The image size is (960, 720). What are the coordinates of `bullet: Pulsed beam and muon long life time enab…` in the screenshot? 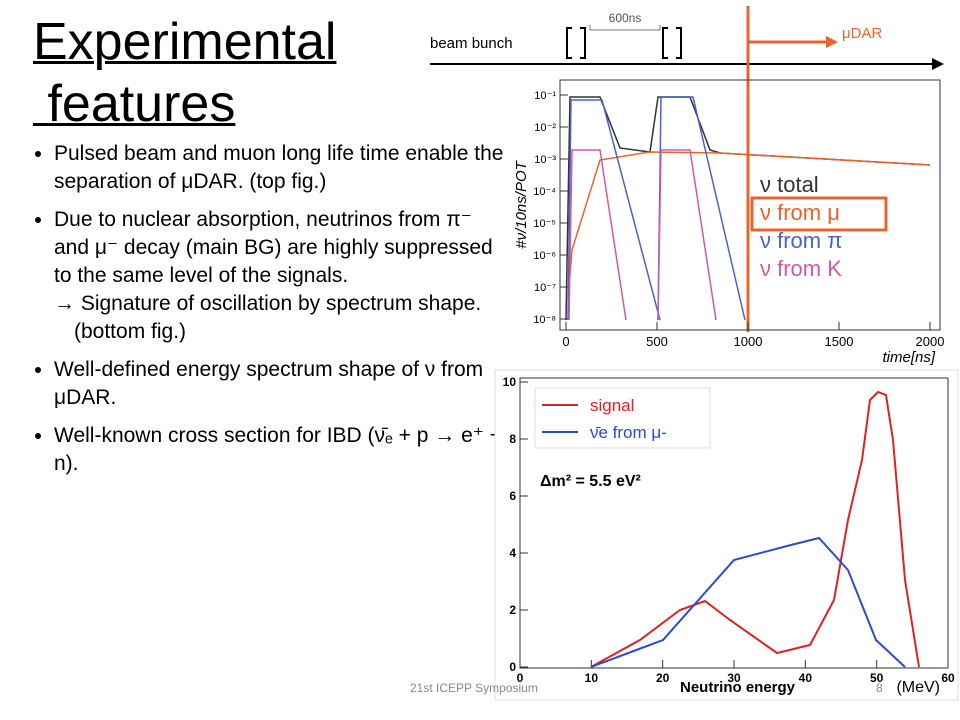 It's located at (281, 168).